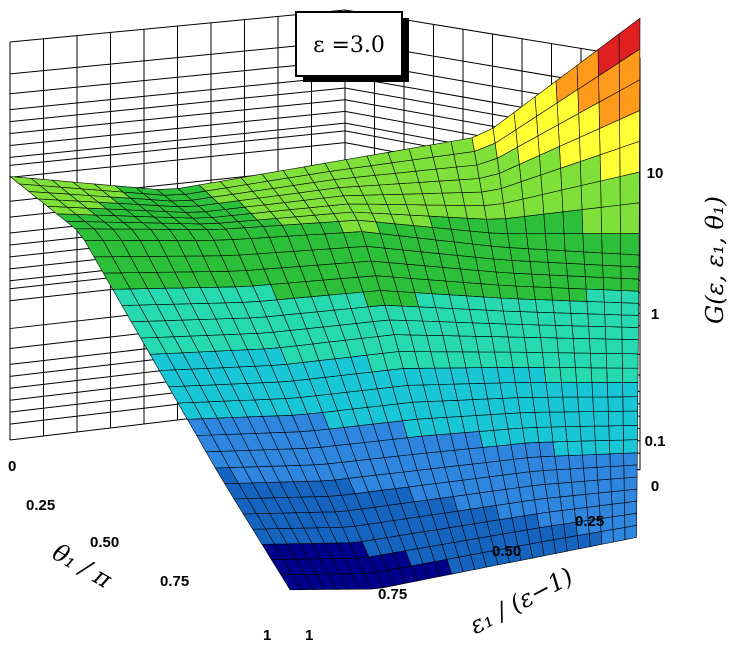 This screenshot has height=651, width=747. Describe the element at coordinates (655, 486) in the screenshot. I see `z-tick-label: 0` at that location.